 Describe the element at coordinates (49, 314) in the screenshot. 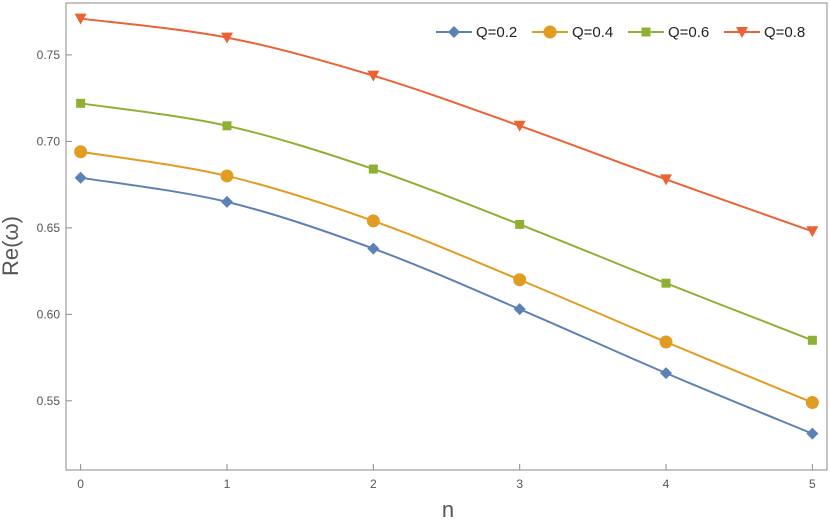

I see `y-tick-label: 0.60` at that location.